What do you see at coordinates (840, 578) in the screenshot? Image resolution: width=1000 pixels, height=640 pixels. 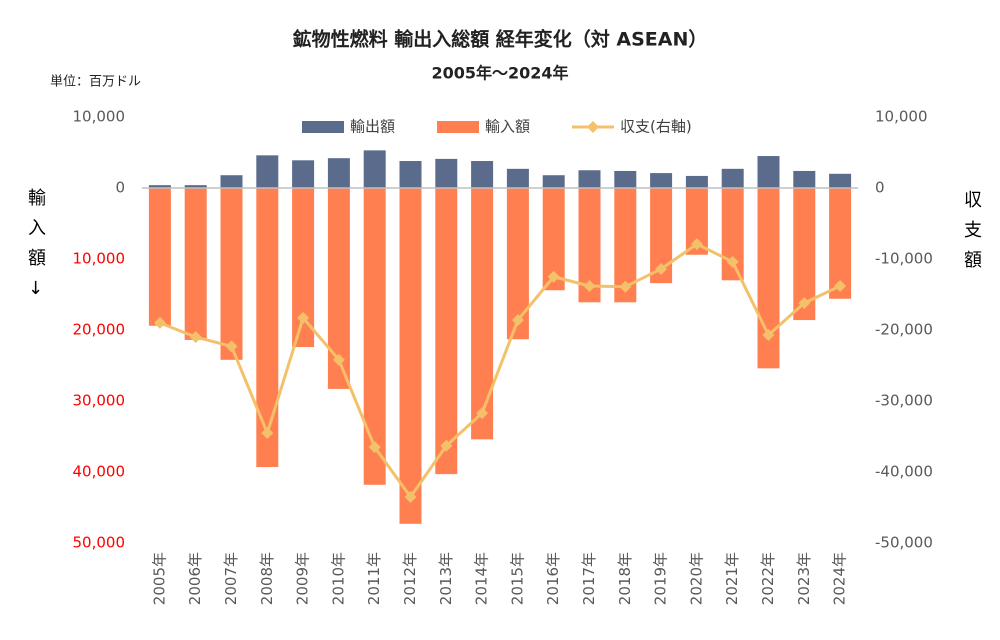 I see `x-tick-label: 2024年` at bounding box center [840, 578].